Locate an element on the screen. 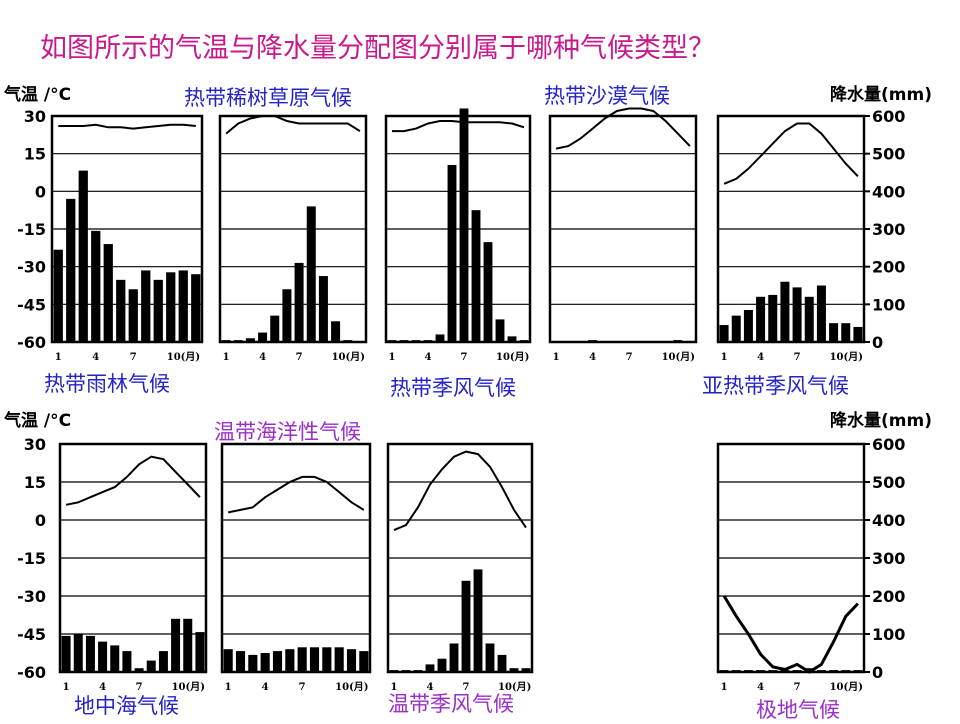 The height and width of the screenshot is (724, 960). bottom-temp-tick: -60 is located at coordinates (31, 672).